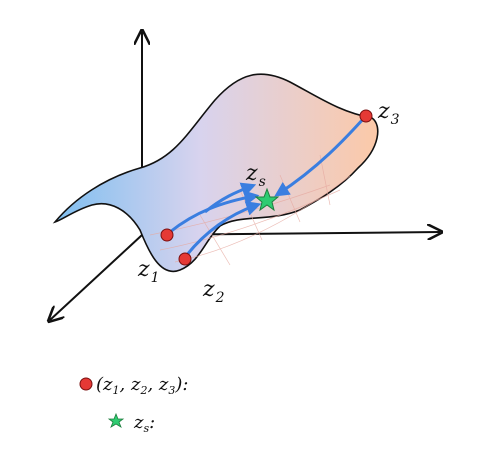 This screenshot has width=480, height=449. I want to click on legend: (z1, z2, z3): zs:, so click(133, 404).